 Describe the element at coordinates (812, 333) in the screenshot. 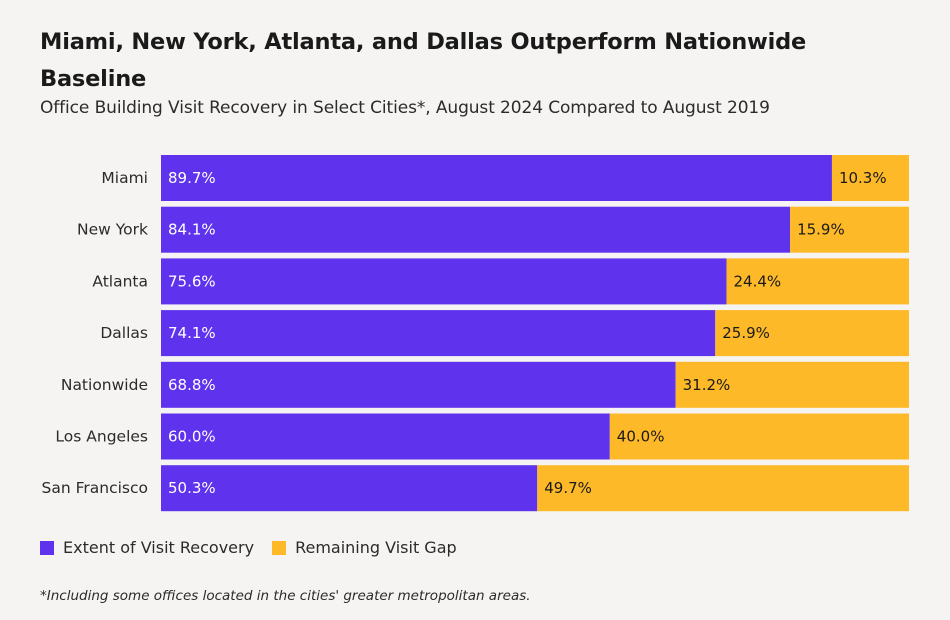

I see `gap-bar-dallas` at that location.